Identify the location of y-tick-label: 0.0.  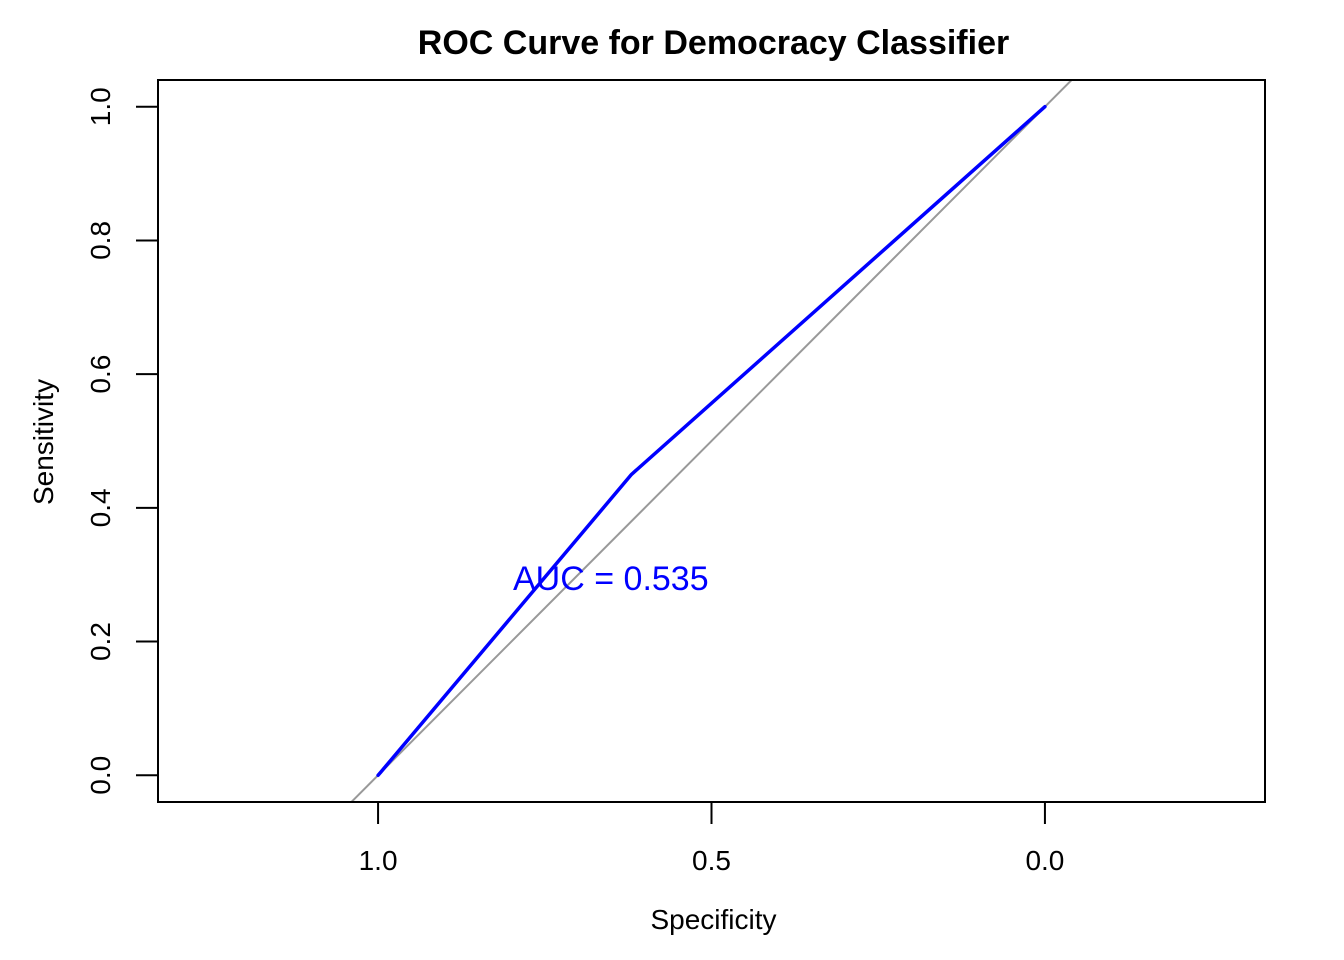
(100, 775).